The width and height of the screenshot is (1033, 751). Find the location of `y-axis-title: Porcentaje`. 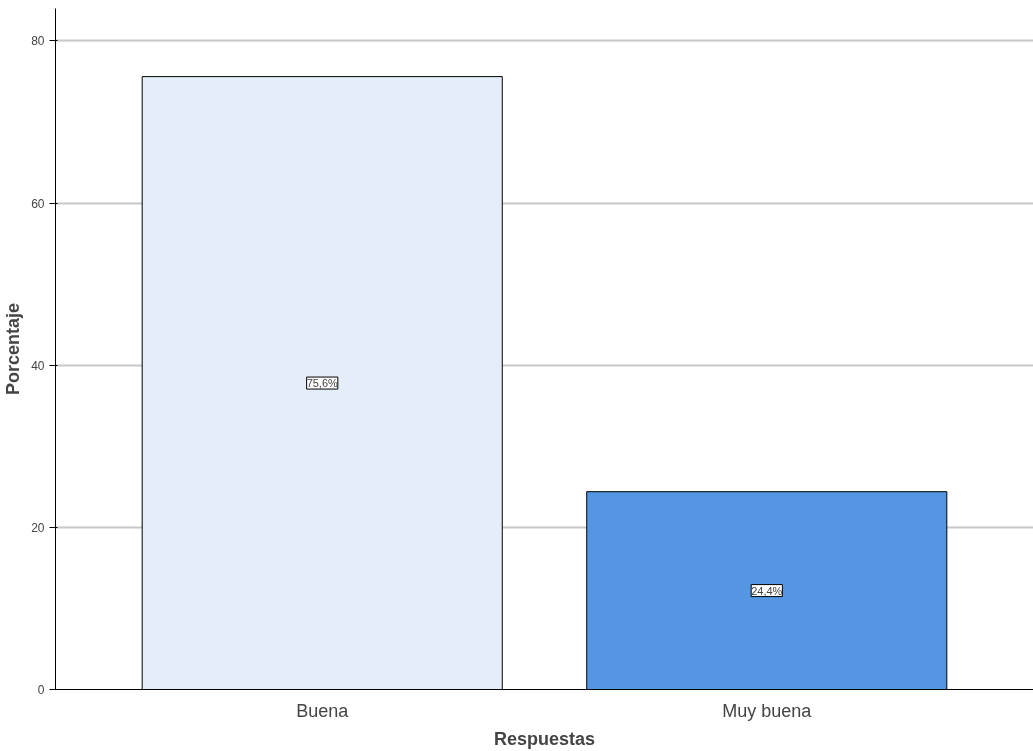

y-axis-title: Porcentaje is located at coordinates (13, 349).